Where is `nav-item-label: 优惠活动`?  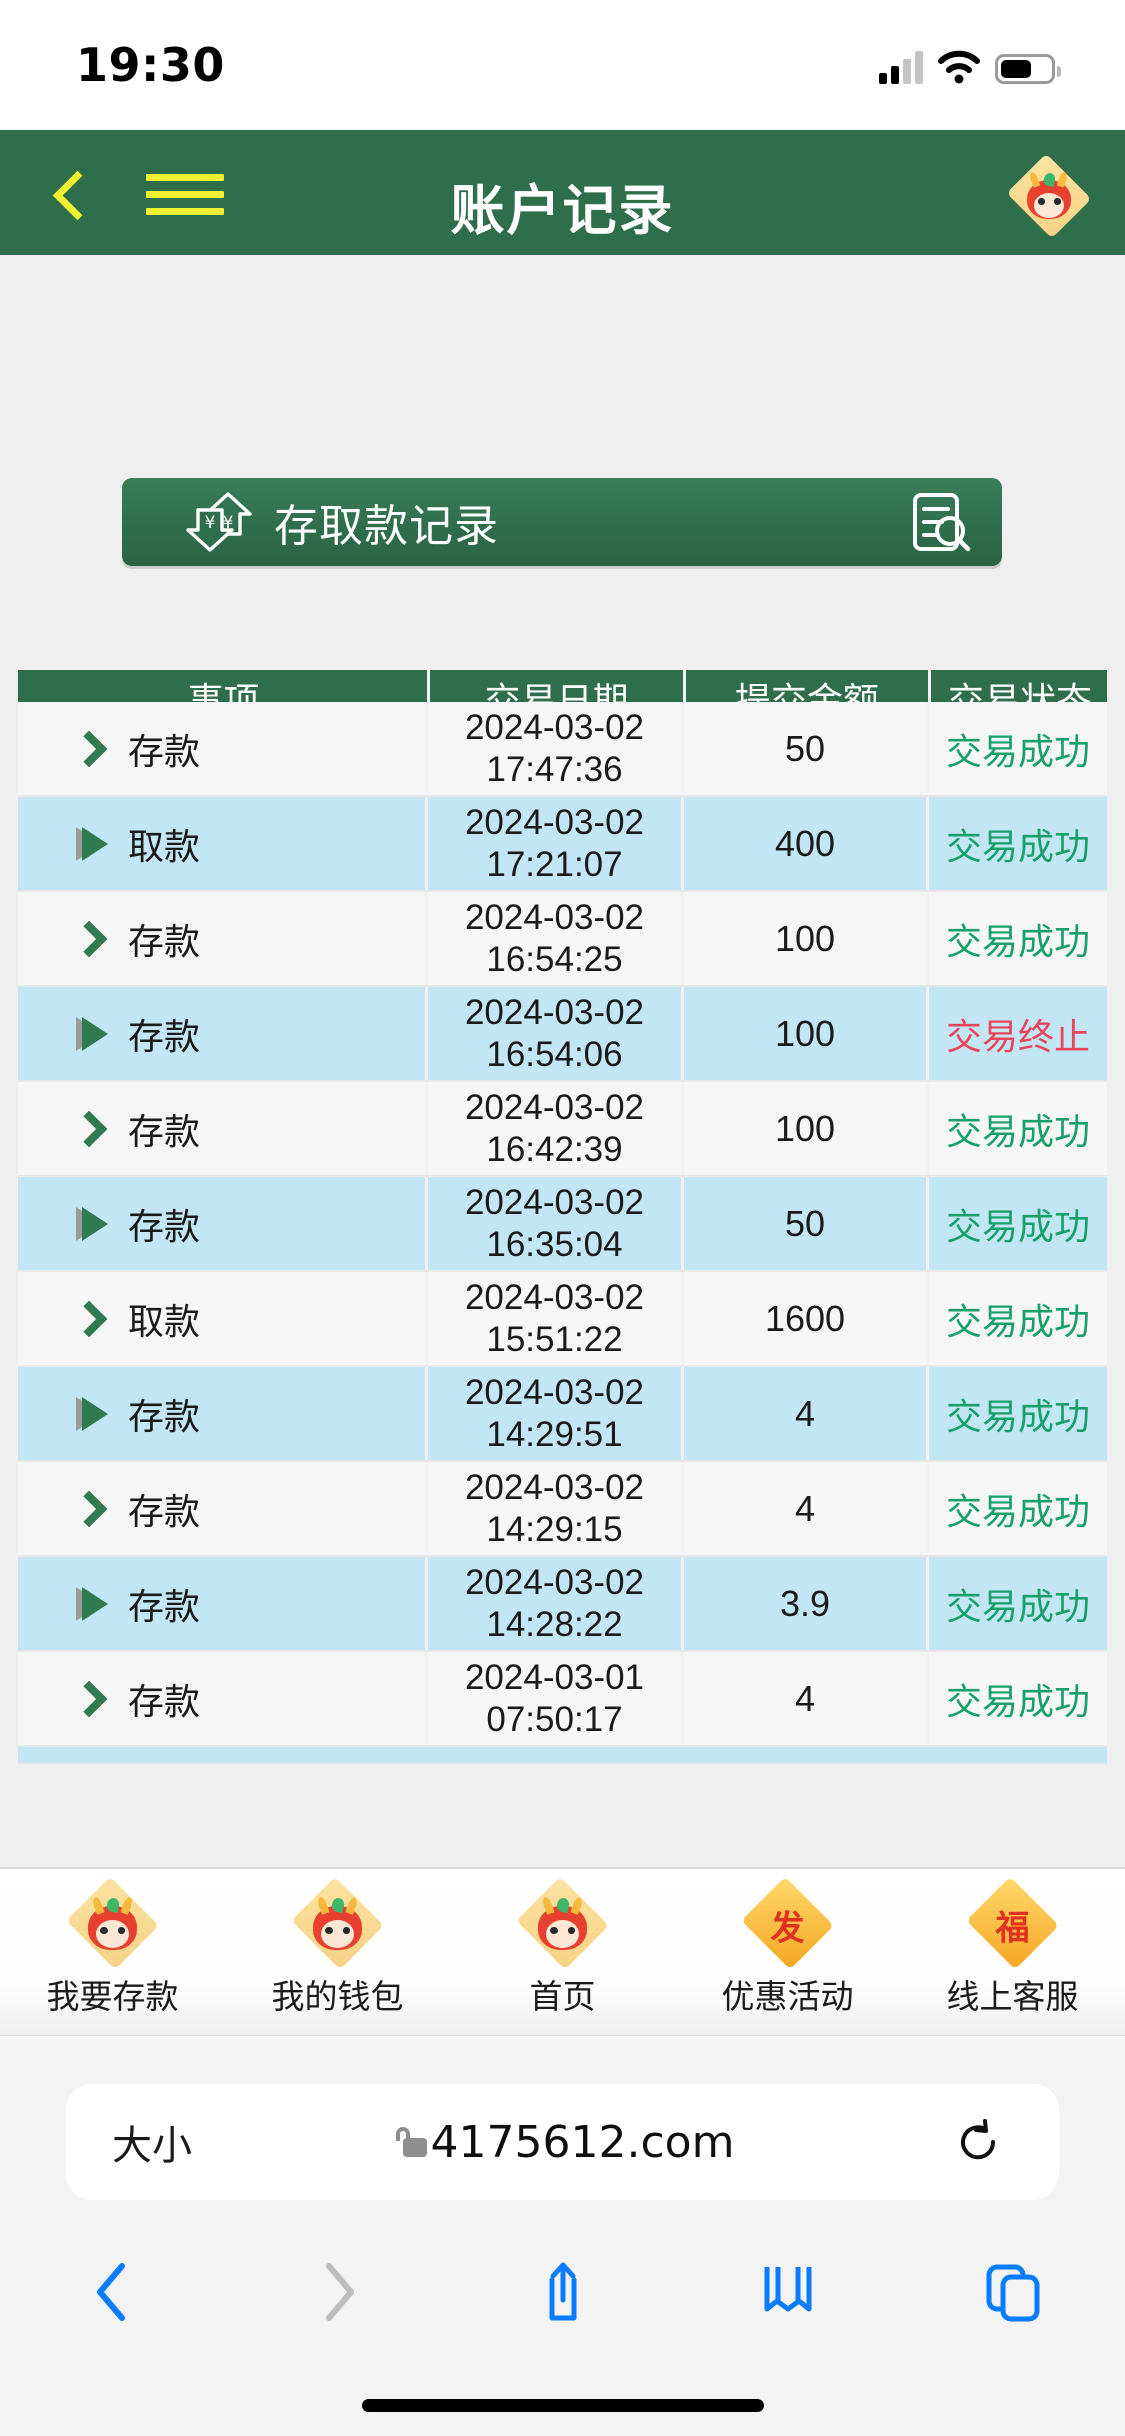 nav-item-label: 优惠活动 is located at coordinates (787, 1996).